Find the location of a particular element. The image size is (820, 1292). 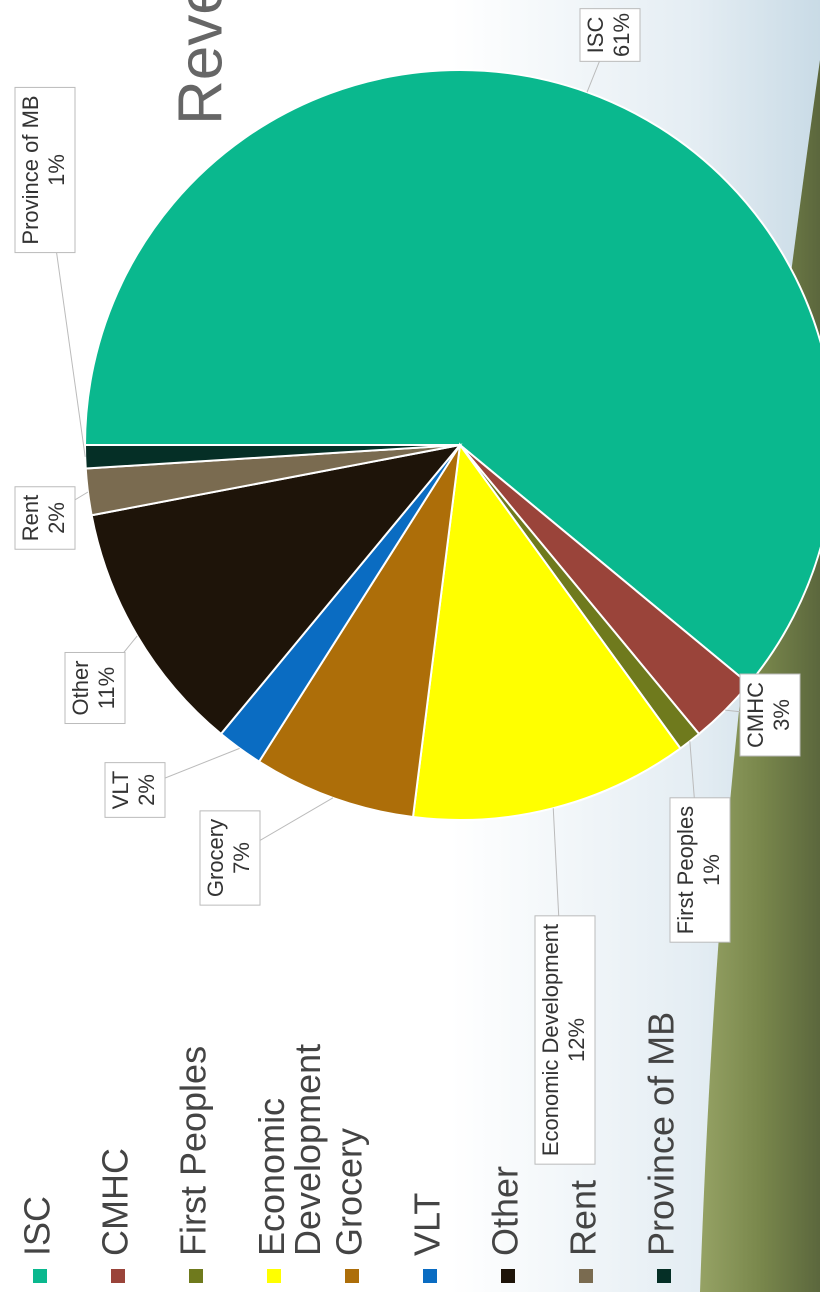

data-label-value: 11% is located at coordinates (106, 688).